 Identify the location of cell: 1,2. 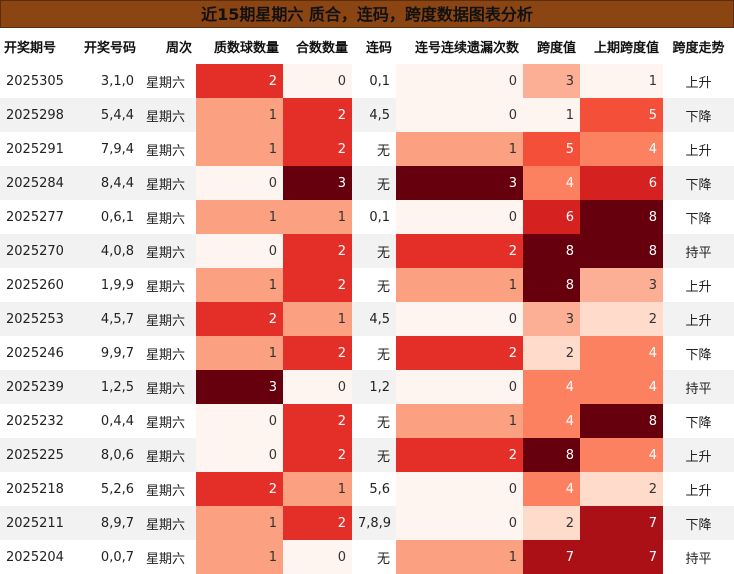
(374, 387).